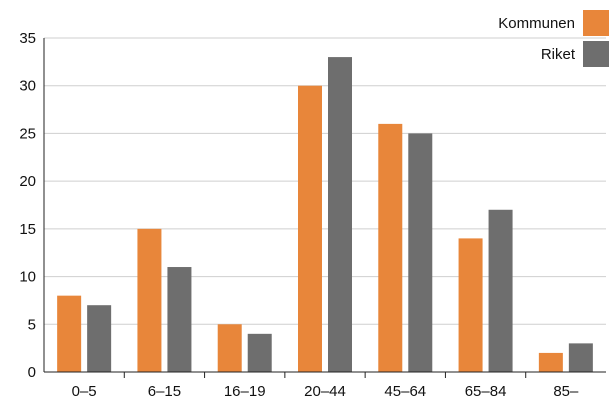 The image size is (611, 405). I want to click on y-tick-label: 5, so click(32, 324).